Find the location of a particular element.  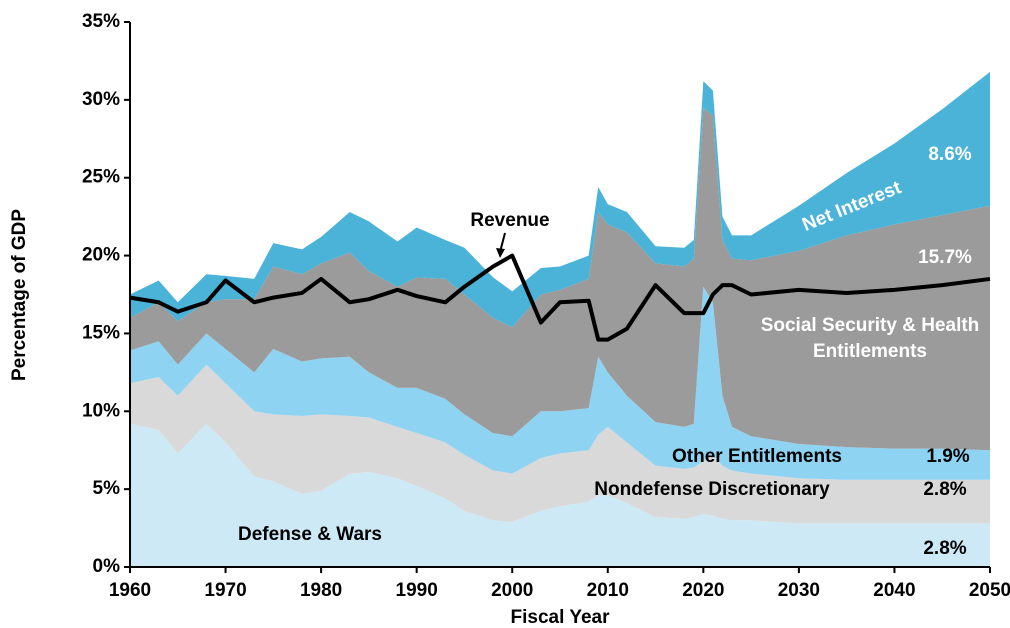

arrow-head is located at coordinates (500, 253).